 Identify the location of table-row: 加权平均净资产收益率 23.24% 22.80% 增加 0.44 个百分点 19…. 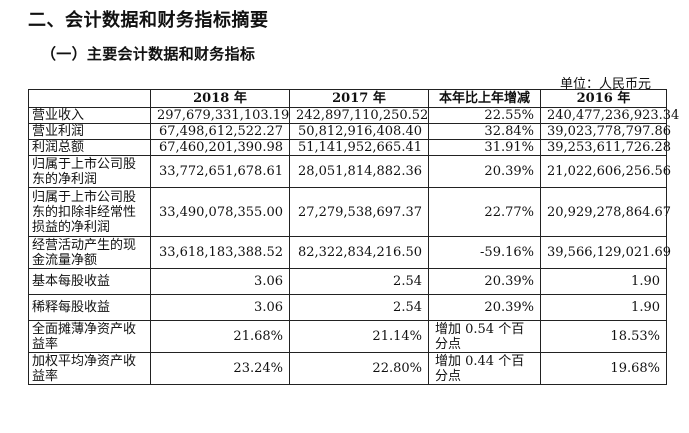
(347, 368).